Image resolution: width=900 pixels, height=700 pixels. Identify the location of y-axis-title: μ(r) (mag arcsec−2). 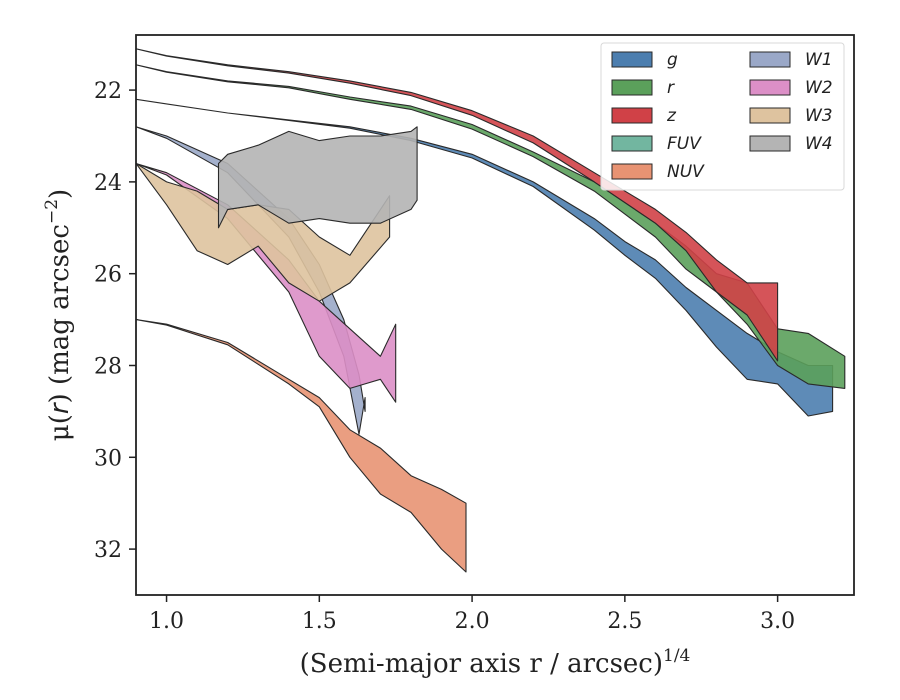
(58, 315).